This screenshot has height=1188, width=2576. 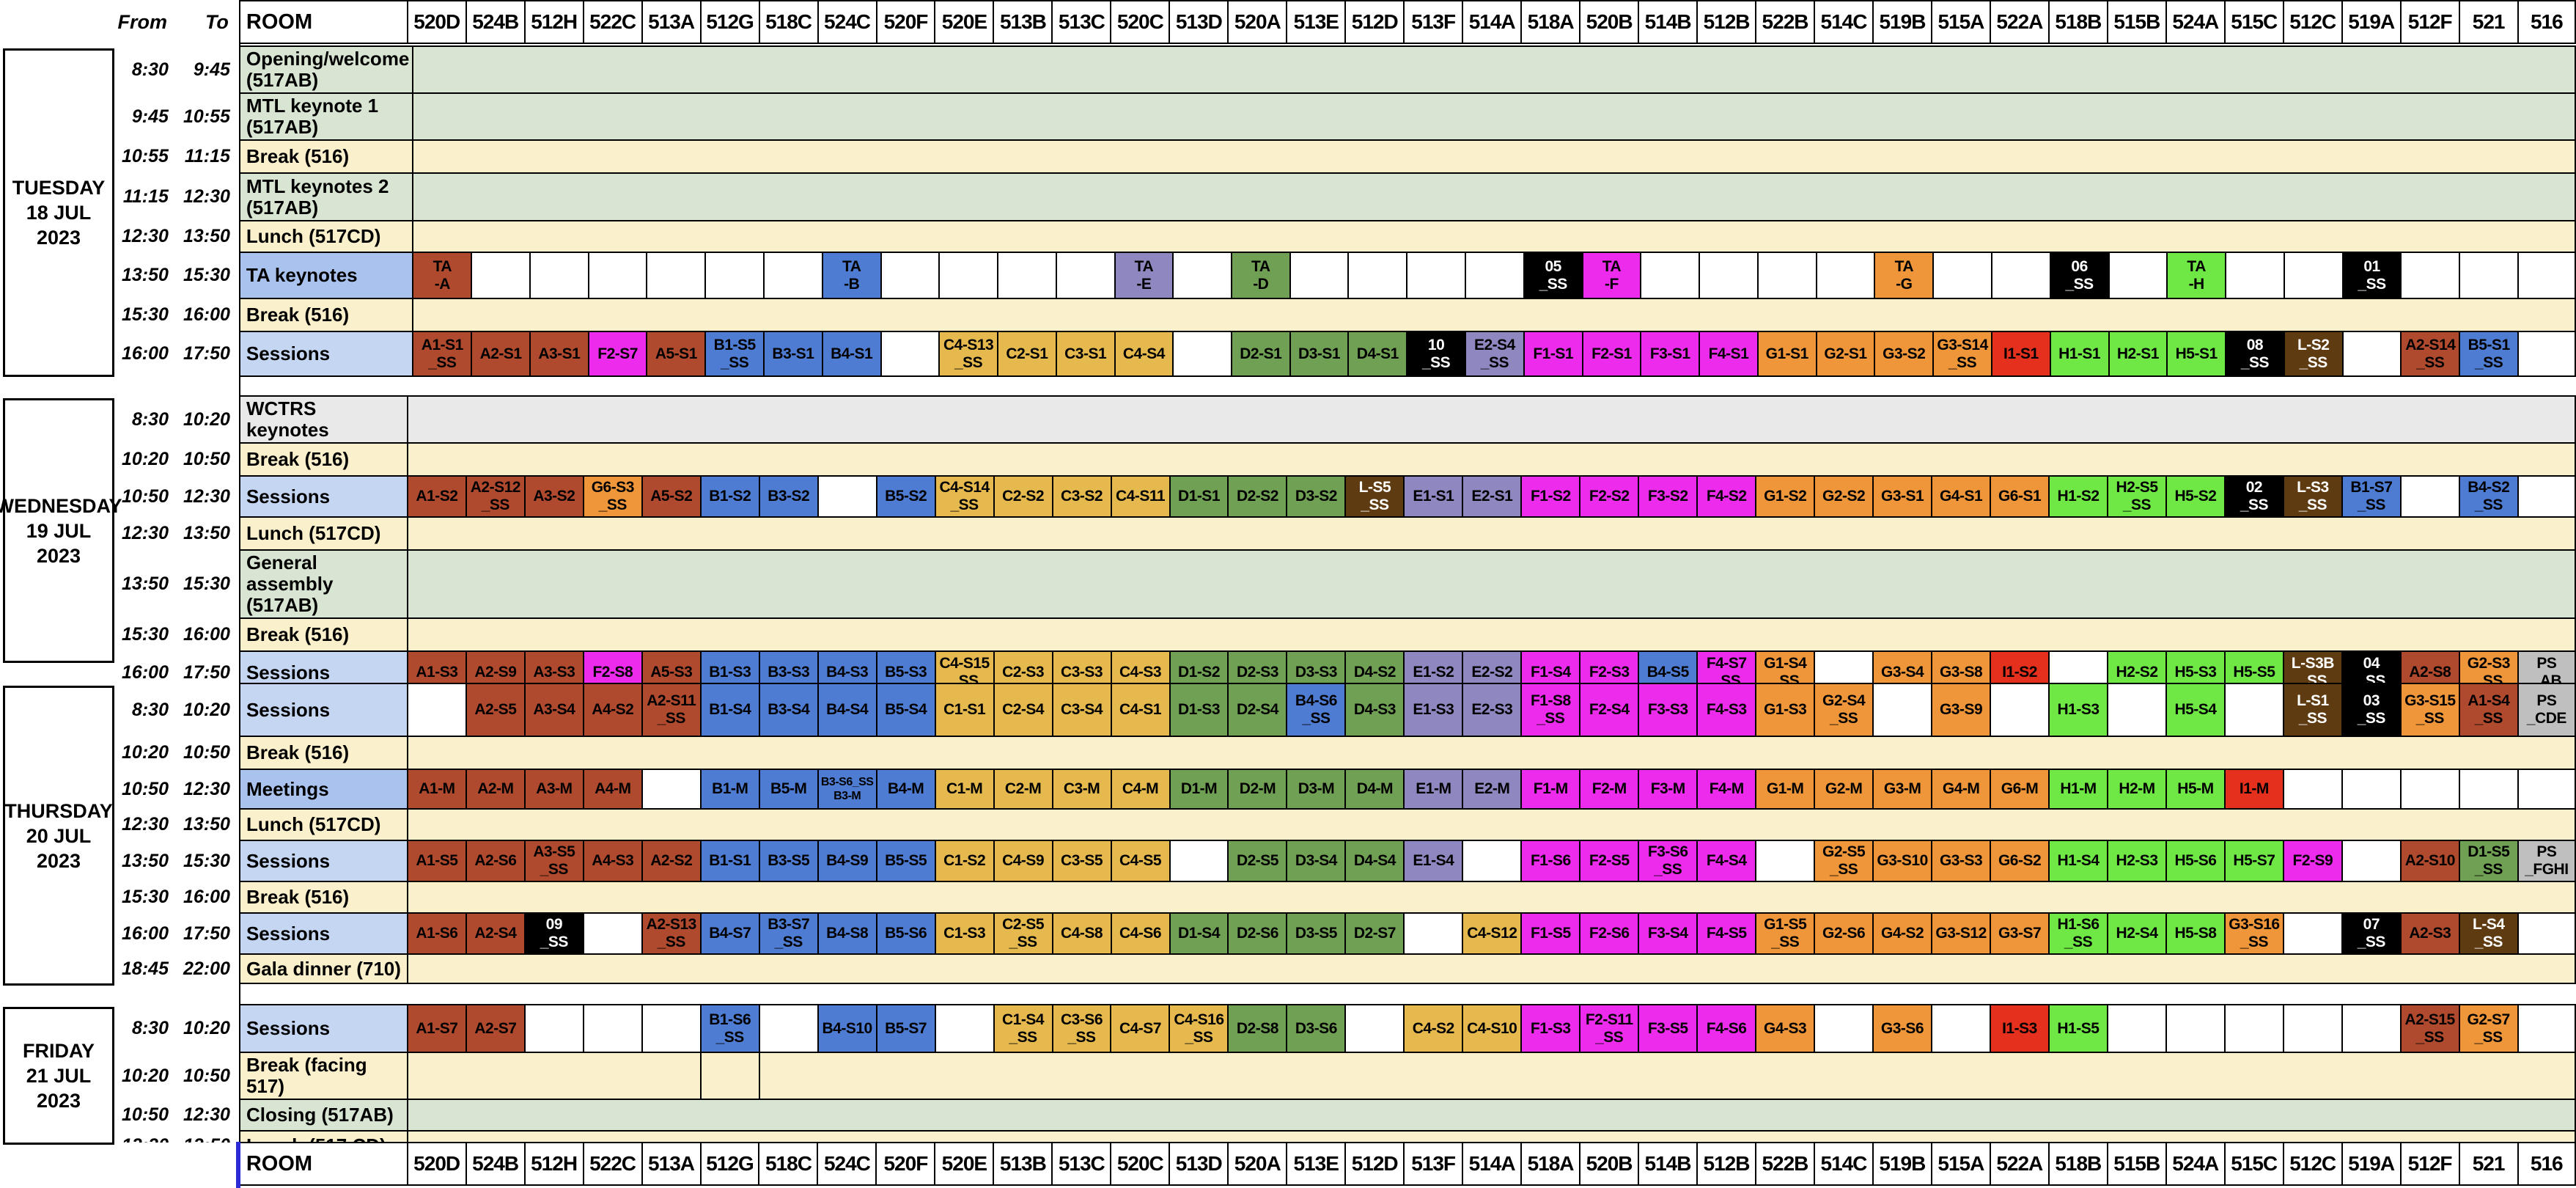 What do you see at coordinates (906, 710) in the screenshot?
I see `session-cell-B5-S4: B5-S4` at bounding box center [906, 710].